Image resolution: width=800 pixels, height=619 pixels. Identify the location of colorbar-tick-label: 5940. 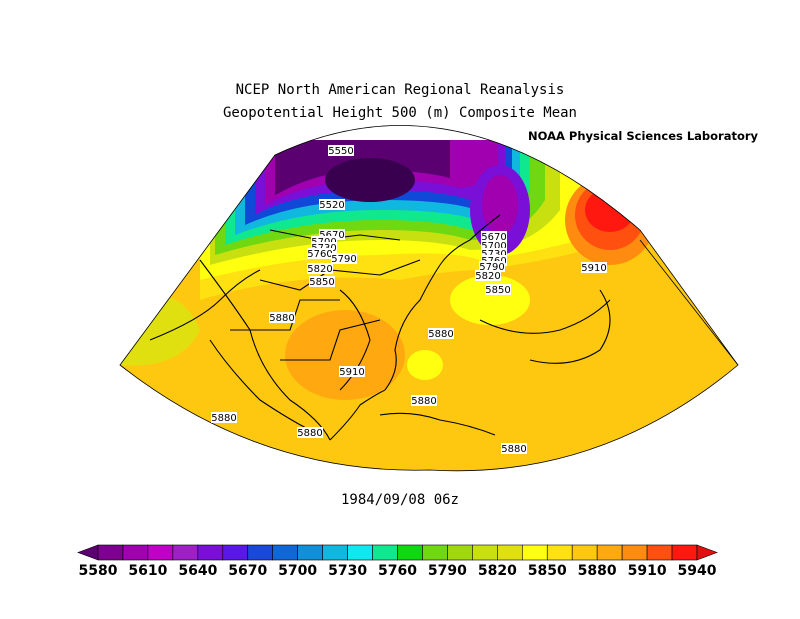
(697, 571).